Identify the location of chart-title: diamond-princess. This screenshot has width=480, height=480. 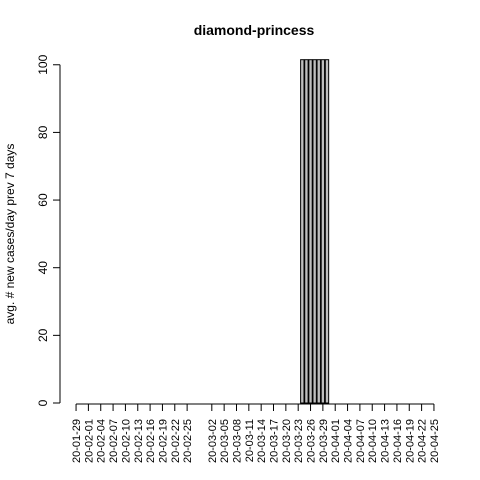
(254, 30).